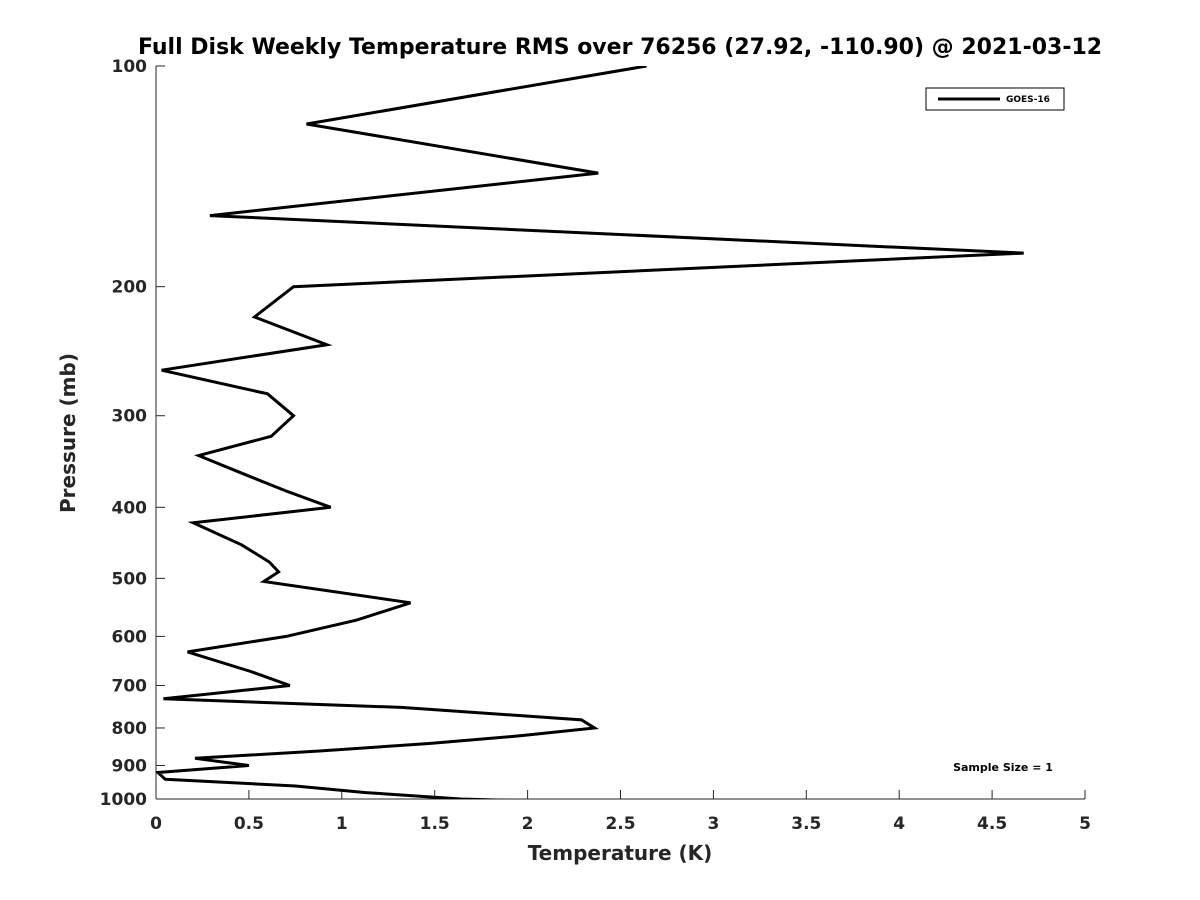 This screenshot has height=900, width=1200. I want to click on y-tick-label: 200, so click(130, 288).